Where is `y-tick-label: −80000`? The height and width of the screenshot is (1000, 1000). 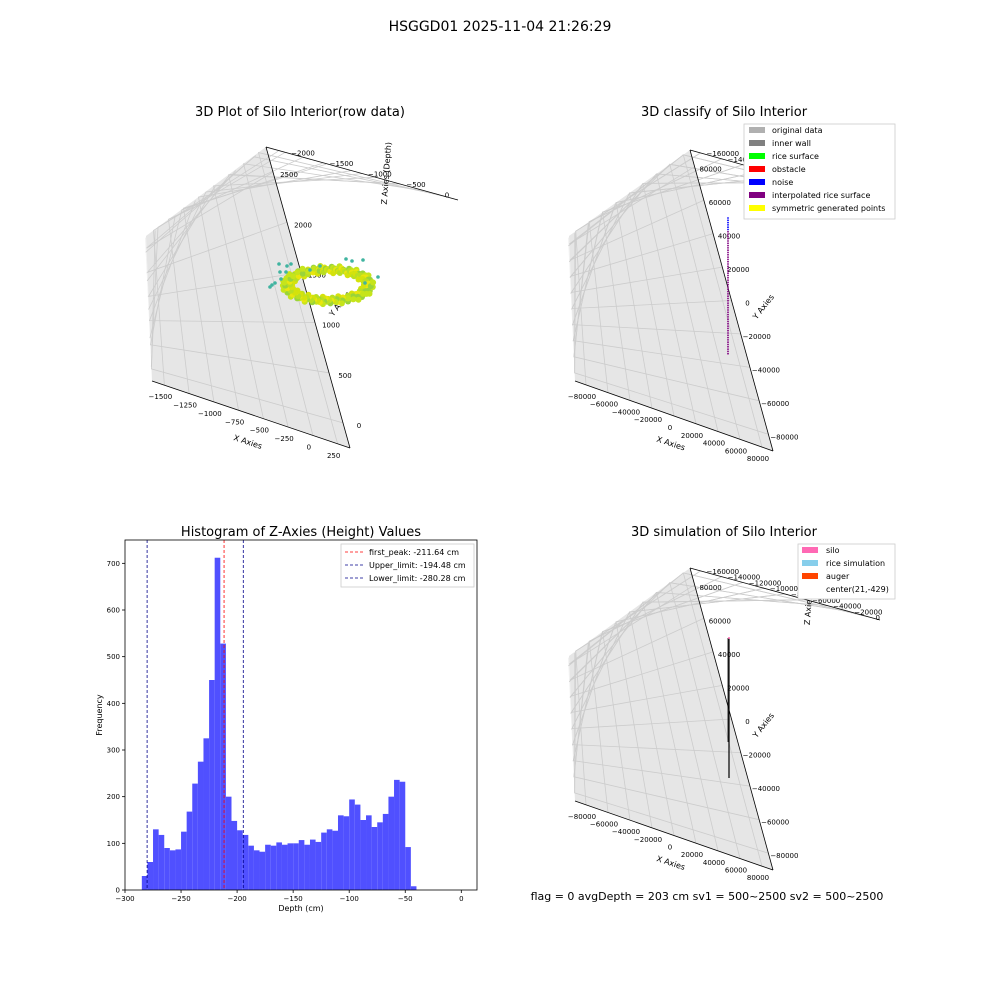
y-tick-label: −80000 is located at coordinates (784, 437).